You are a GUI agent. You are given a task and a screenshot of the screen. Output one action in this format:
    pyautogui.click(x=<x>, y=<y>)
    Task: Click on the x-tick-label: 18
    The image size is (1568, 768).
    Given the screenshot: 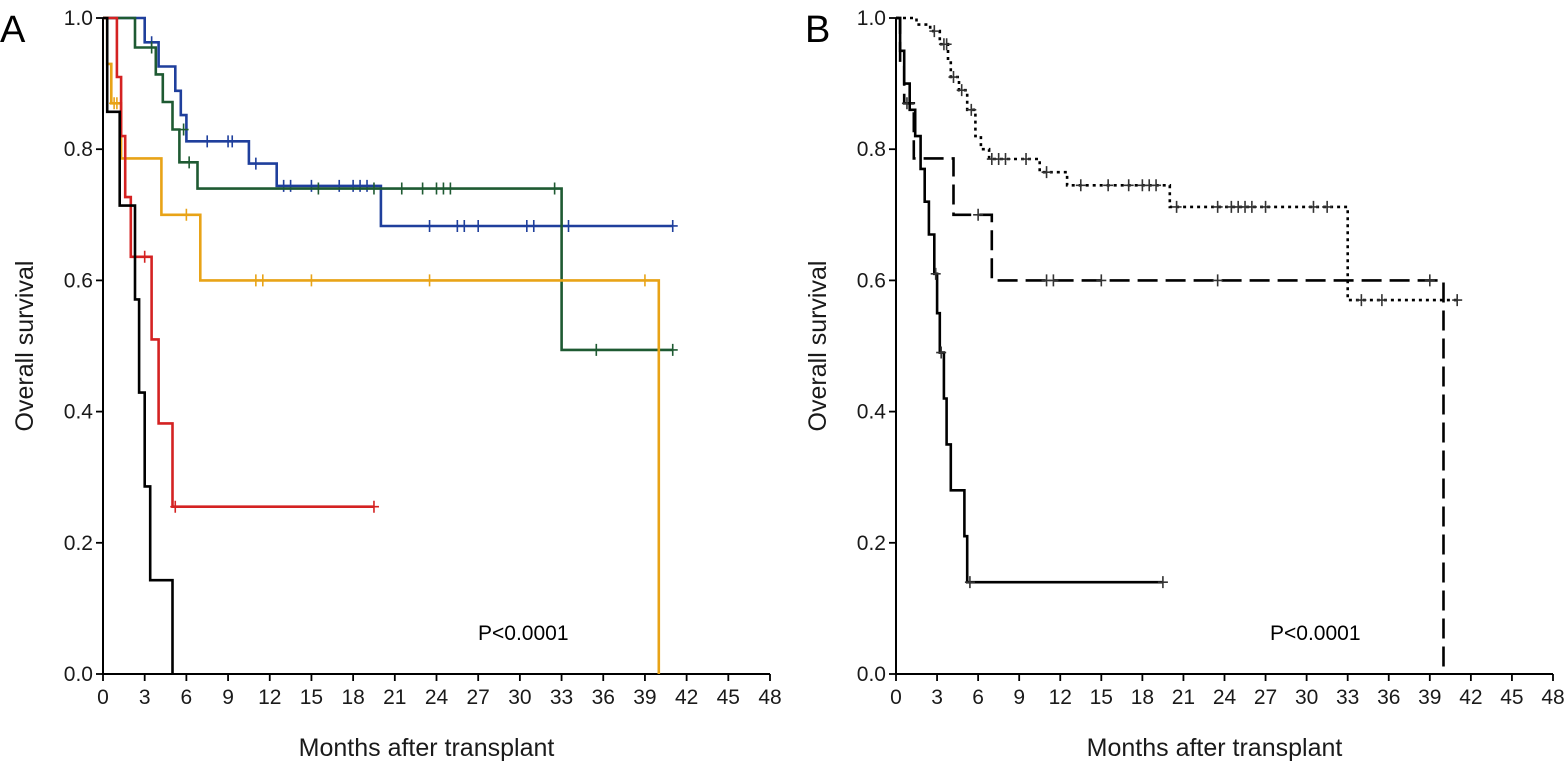 What is the action you would take?
    pyautogui.click(x=352, y=697)
    